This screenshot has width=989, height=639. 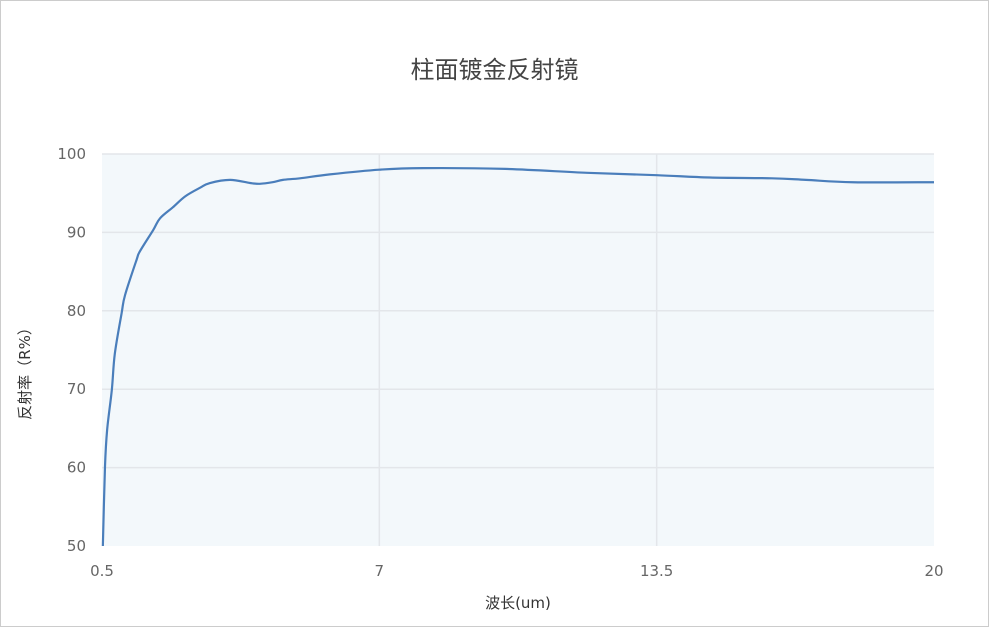 What do you see at coordinates (494, 70) in the screenshot?
I see `chart-title: 柱面镀金反射镜` at bounding box center [494, 70].